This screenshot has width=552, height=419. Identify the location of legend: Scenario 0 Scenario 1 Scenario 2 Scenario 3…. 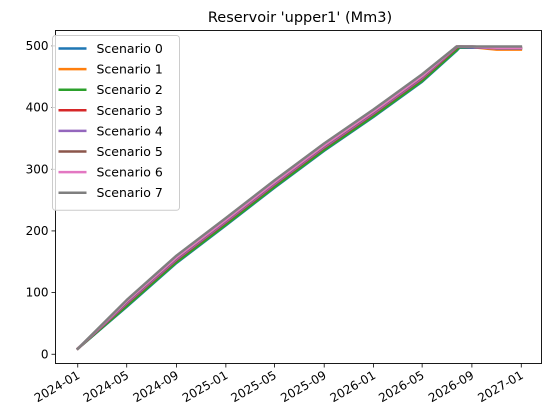
(116, 123).